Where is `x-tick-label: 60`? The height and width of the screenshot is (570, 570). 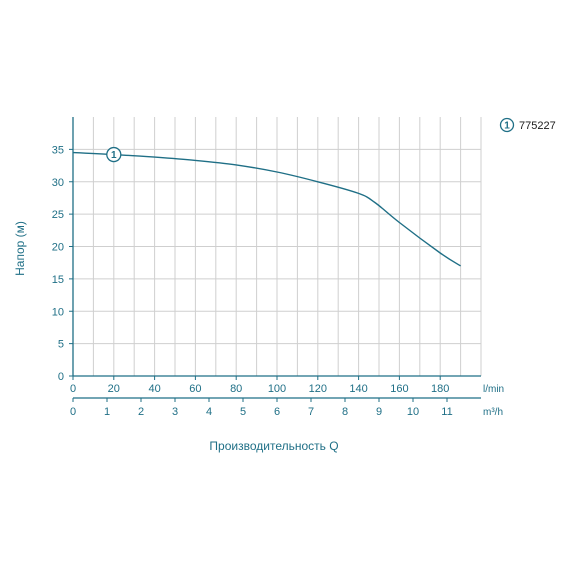
x-tick-label: 60 is located at coordinates (195, 389).